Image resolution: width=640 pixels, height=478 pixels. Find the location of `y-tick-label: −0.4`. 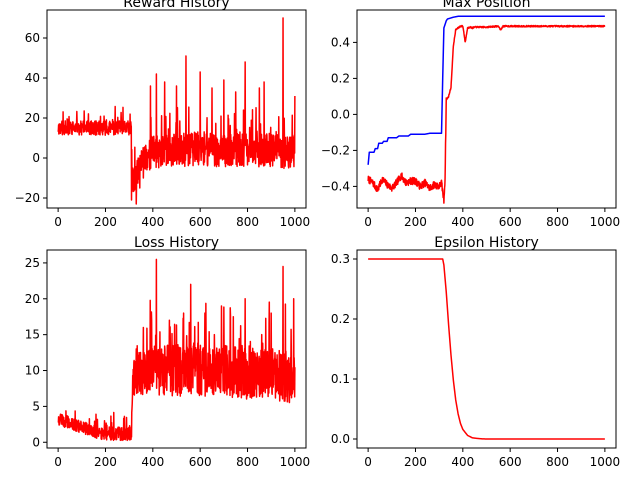

y-tick-label: −0.4 is located at coordinates (335, 186).